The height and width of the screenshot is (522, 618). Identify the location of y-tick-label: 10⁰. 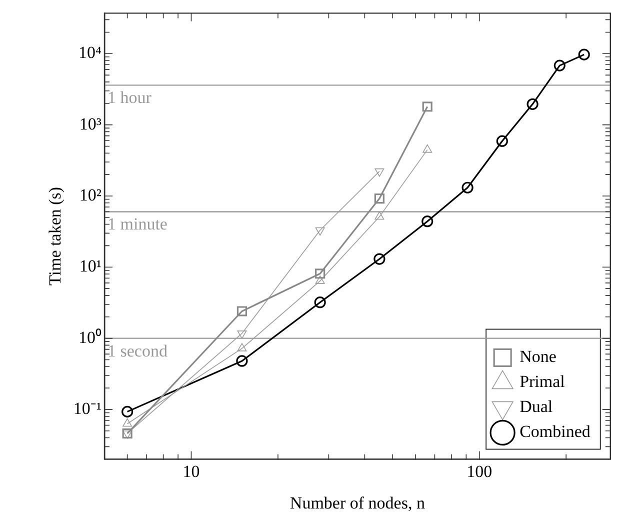
(90, 337).